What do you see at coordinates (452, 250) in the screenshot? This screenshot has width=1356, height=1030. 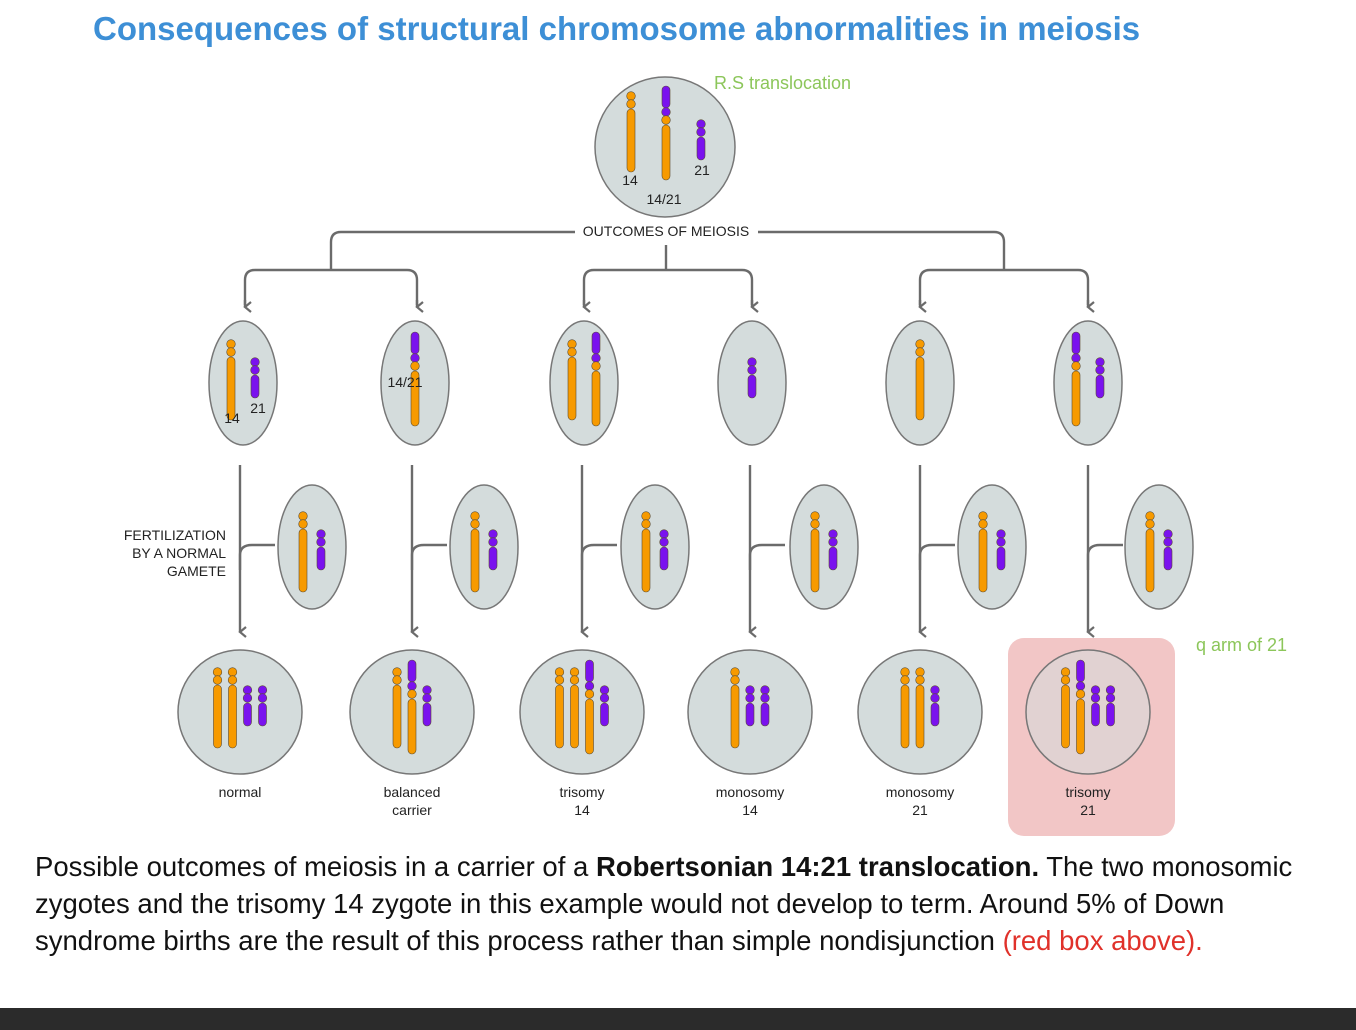 I see `outcomes-line-left` at bounding box center [452, 250].